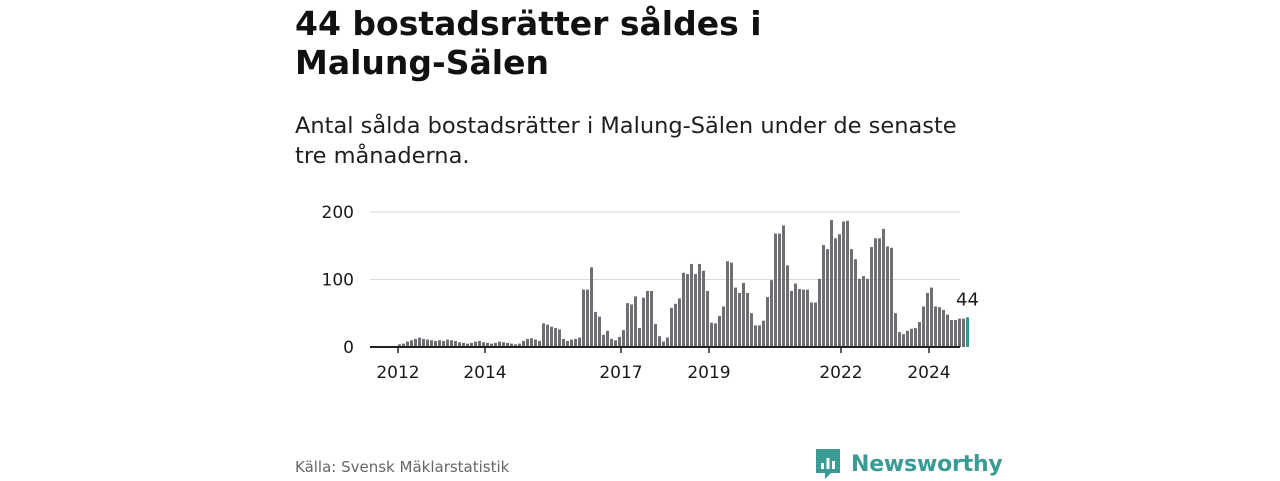  I want to click on x-tick-label: 2022, so click(840, 373).